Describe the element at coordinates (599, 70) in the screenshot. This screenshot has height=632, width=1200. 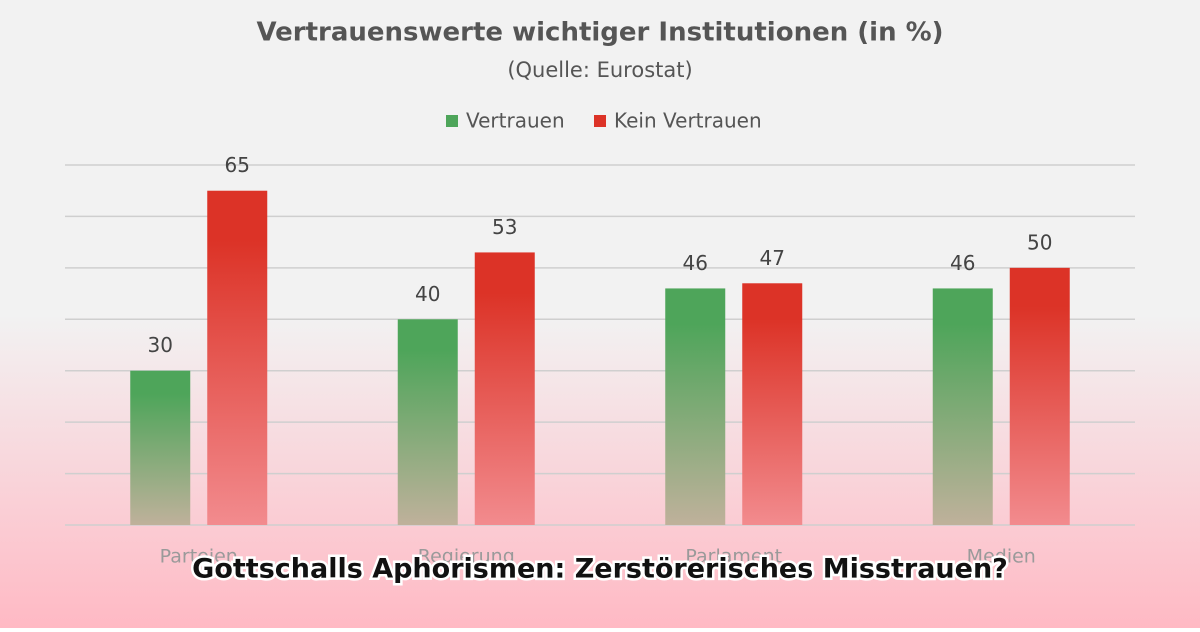
I see `chart-subtitle: (Quelle: Eurostat)` at that location.